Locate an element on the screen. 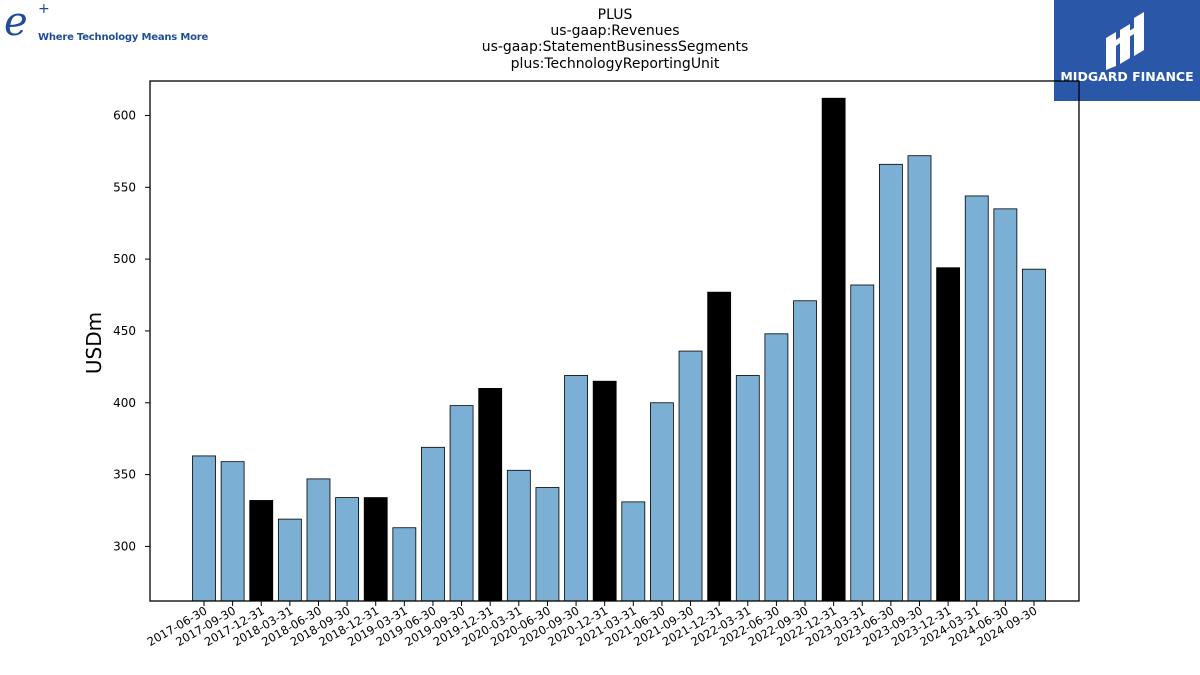 Image resolution: width=1200 pixels, height=675 pixels. eplus-logo-tagline: Where Technology Means More is located at coordinates (123, 37).